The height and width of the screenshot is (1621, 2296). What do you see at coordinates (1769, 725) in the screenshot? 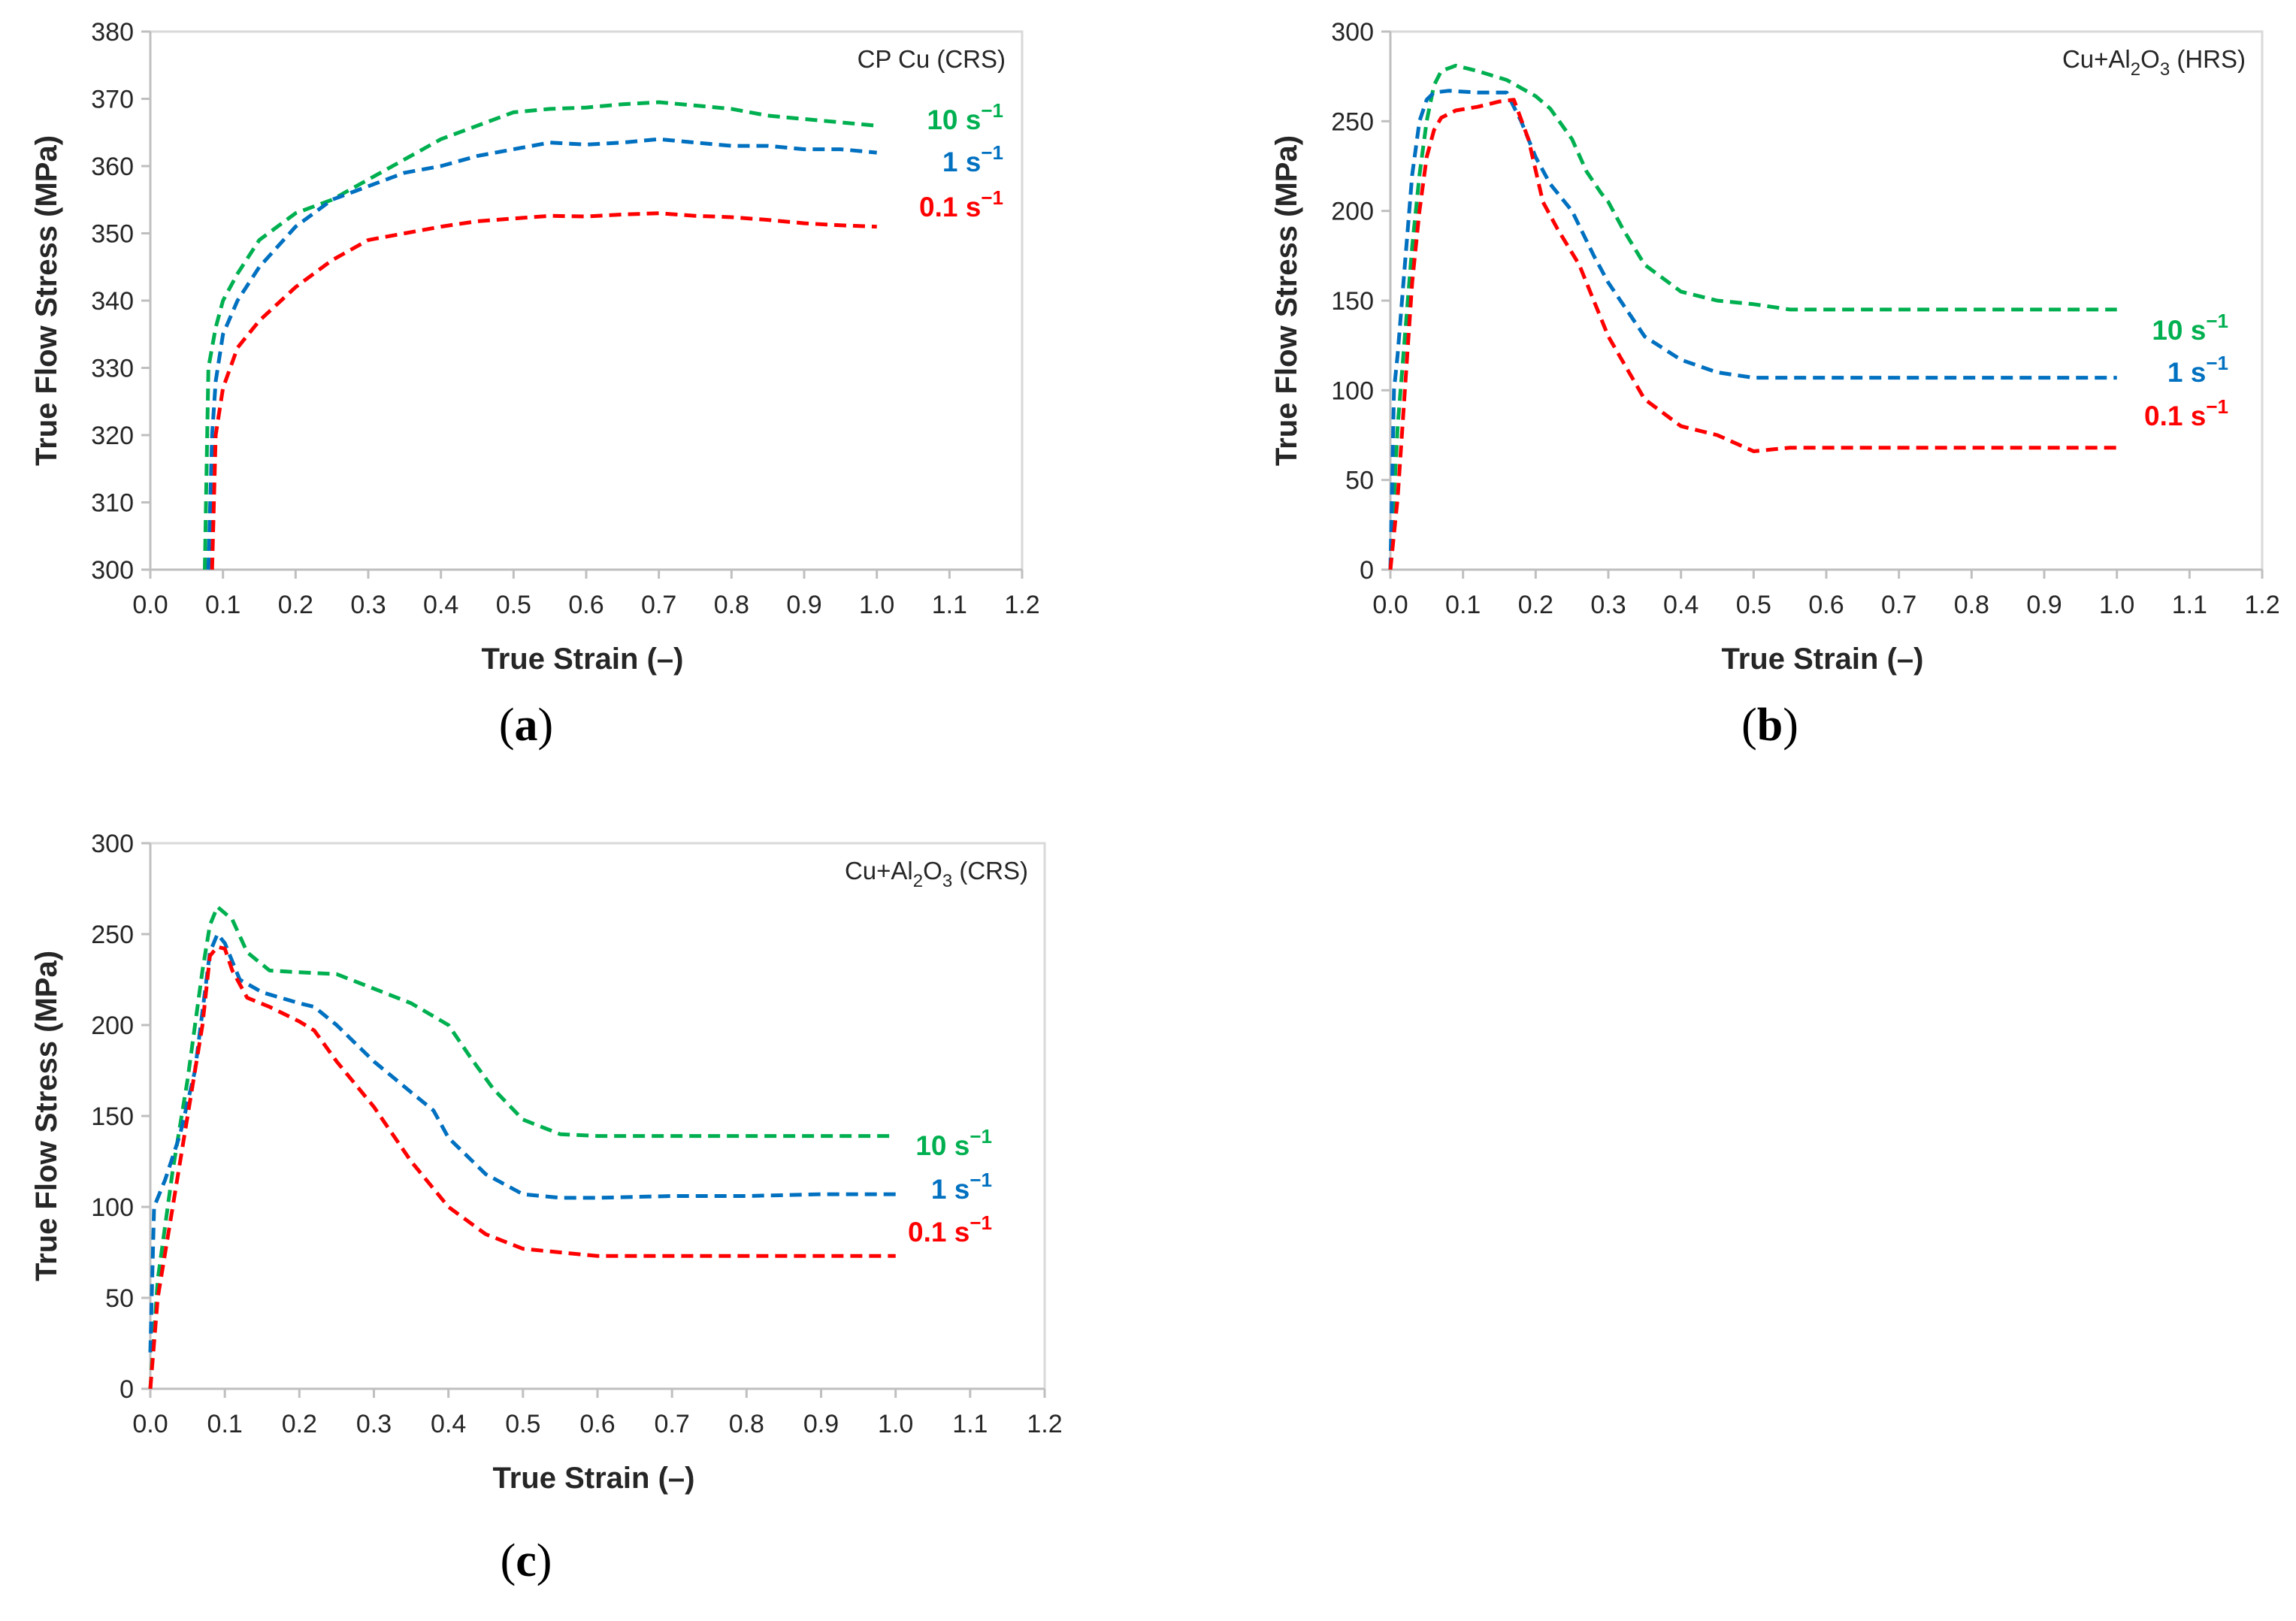
I see `panel-letter: (b)` at bounding box center [1769, 725].